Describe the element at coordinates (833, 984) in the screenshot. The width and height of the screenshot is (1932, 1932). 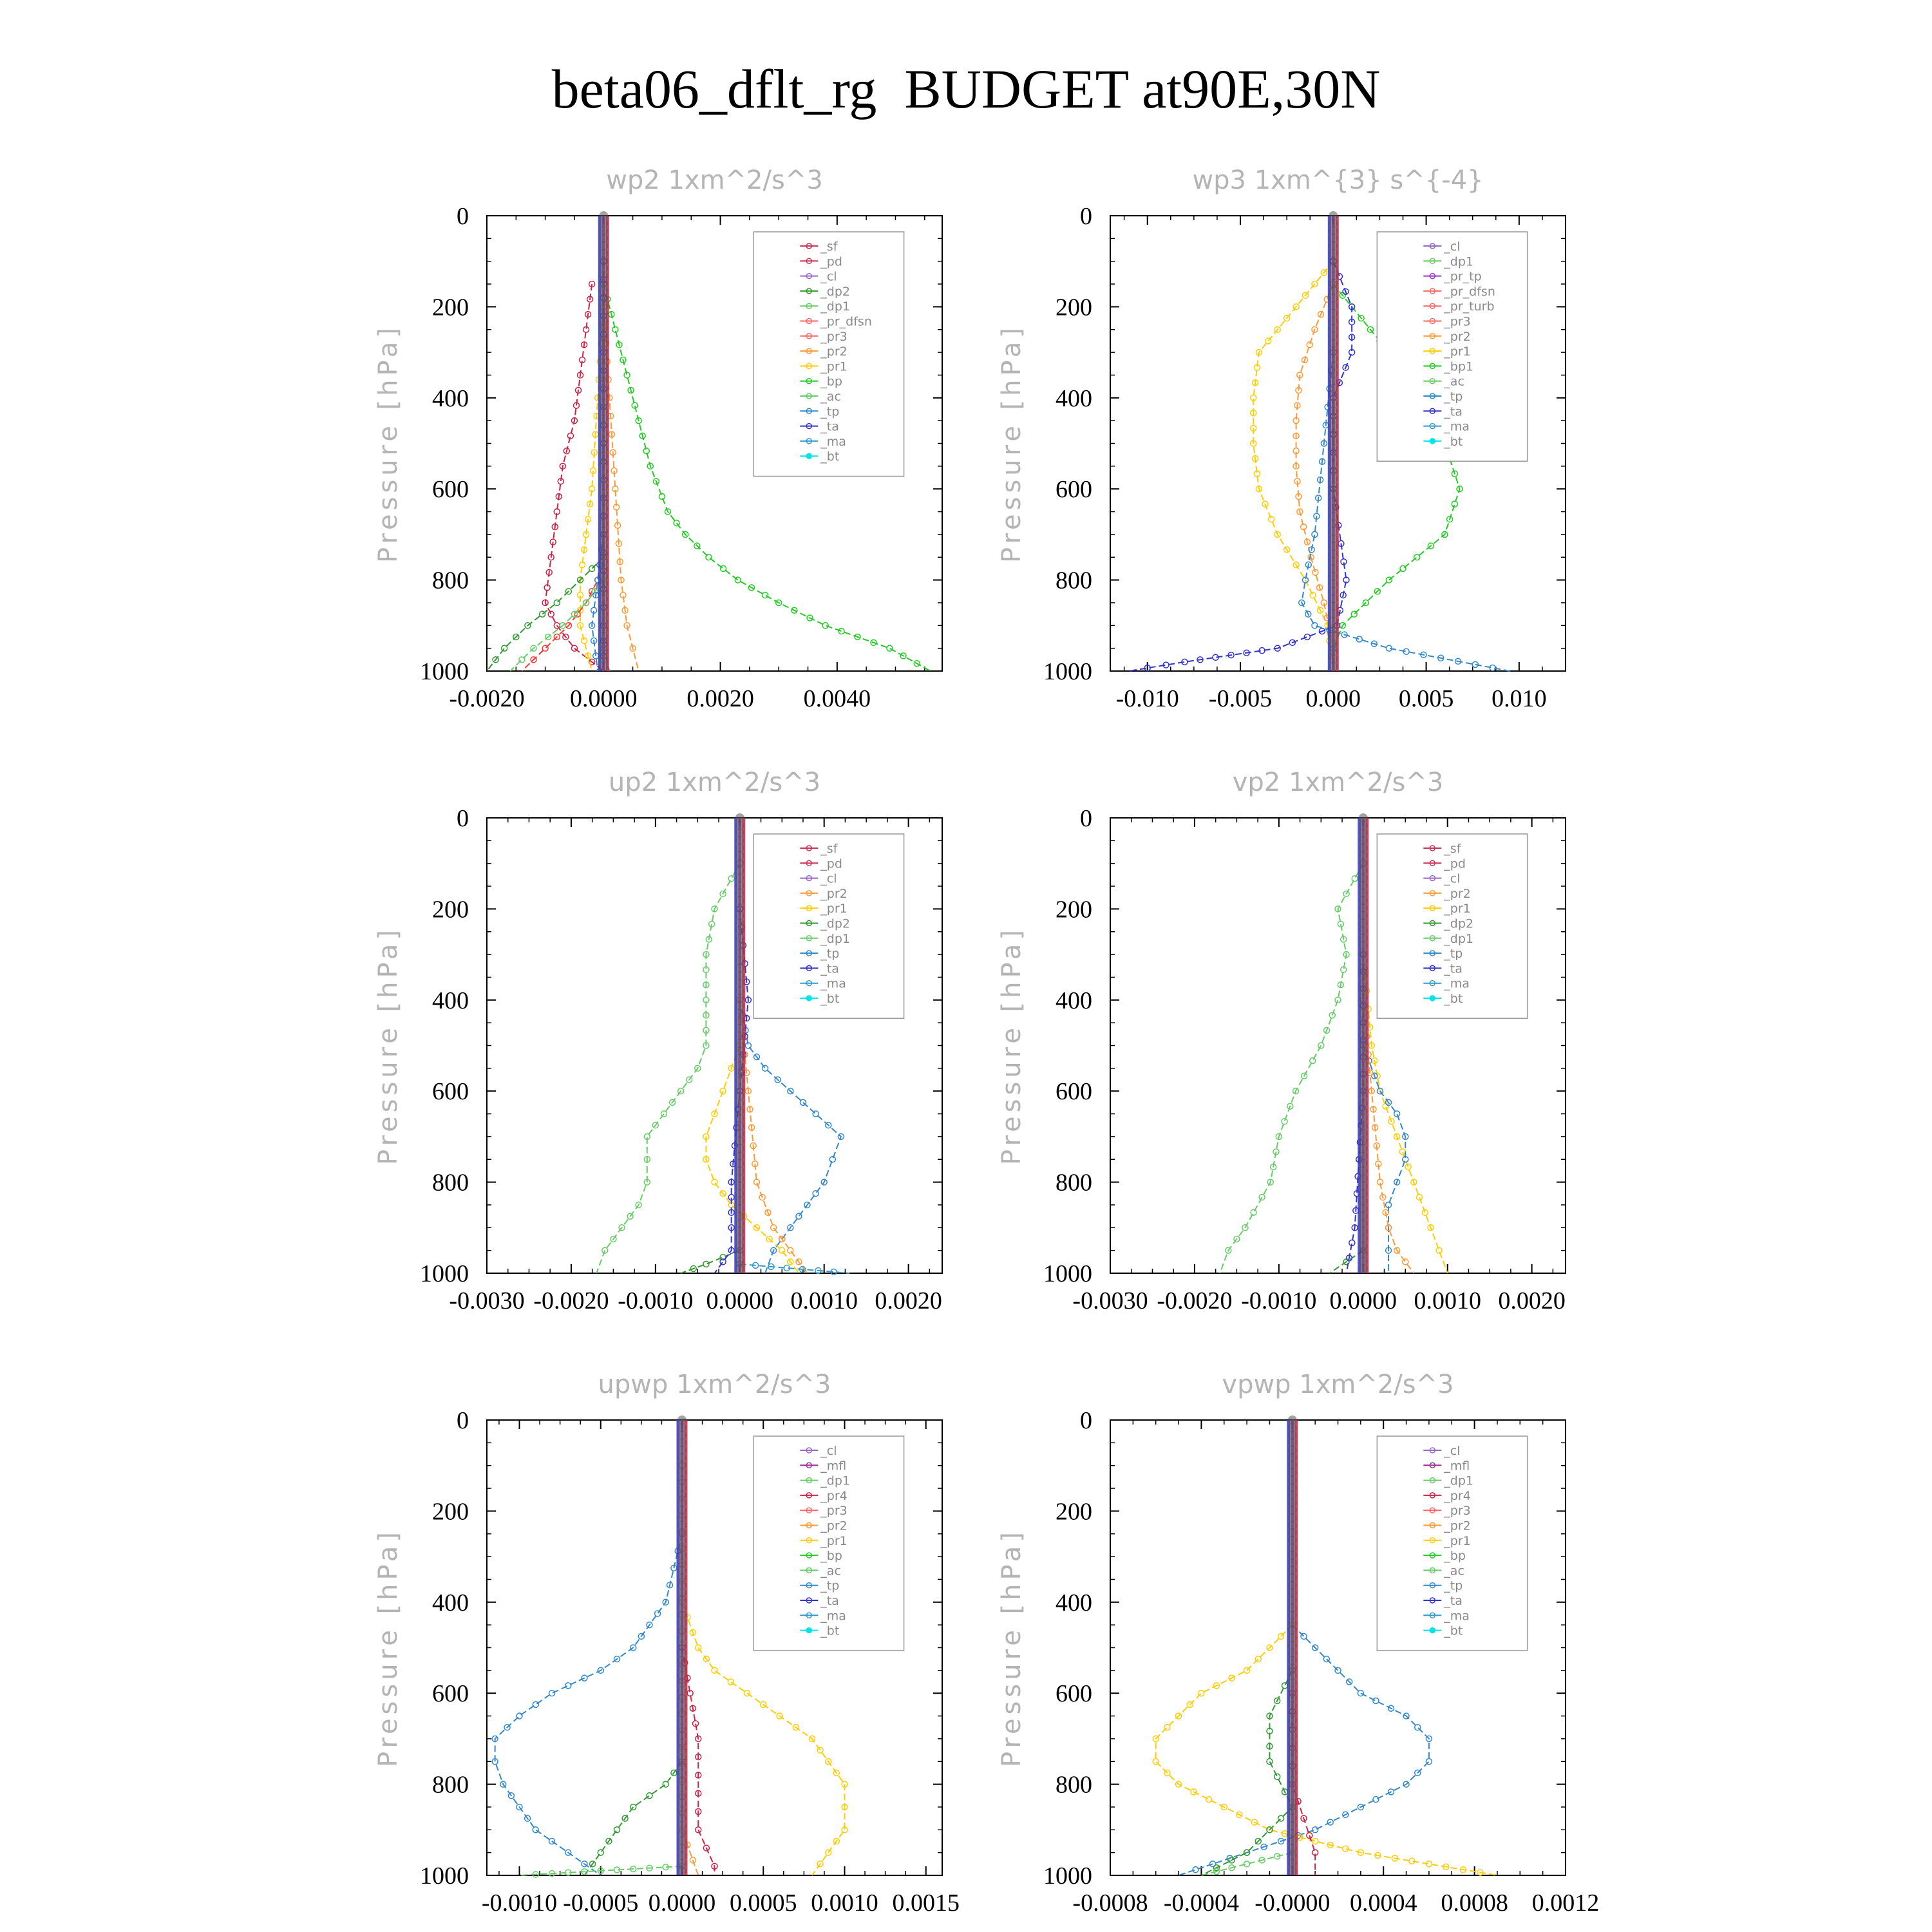
I see `legend-label: _ma` at that location.